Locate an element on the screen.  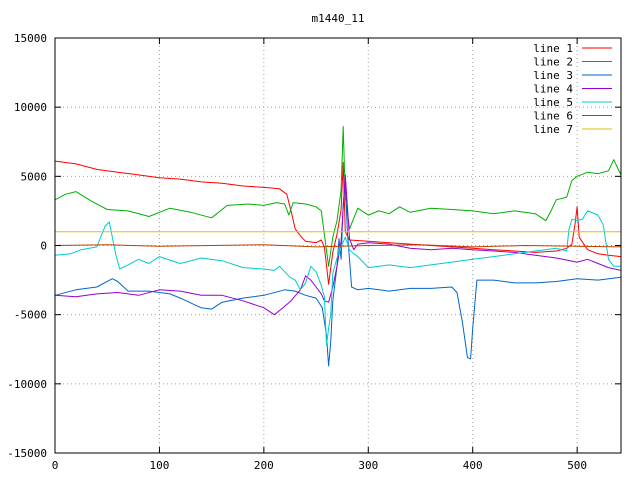
legend-label: line 6 is located at coordinates (553, 116).